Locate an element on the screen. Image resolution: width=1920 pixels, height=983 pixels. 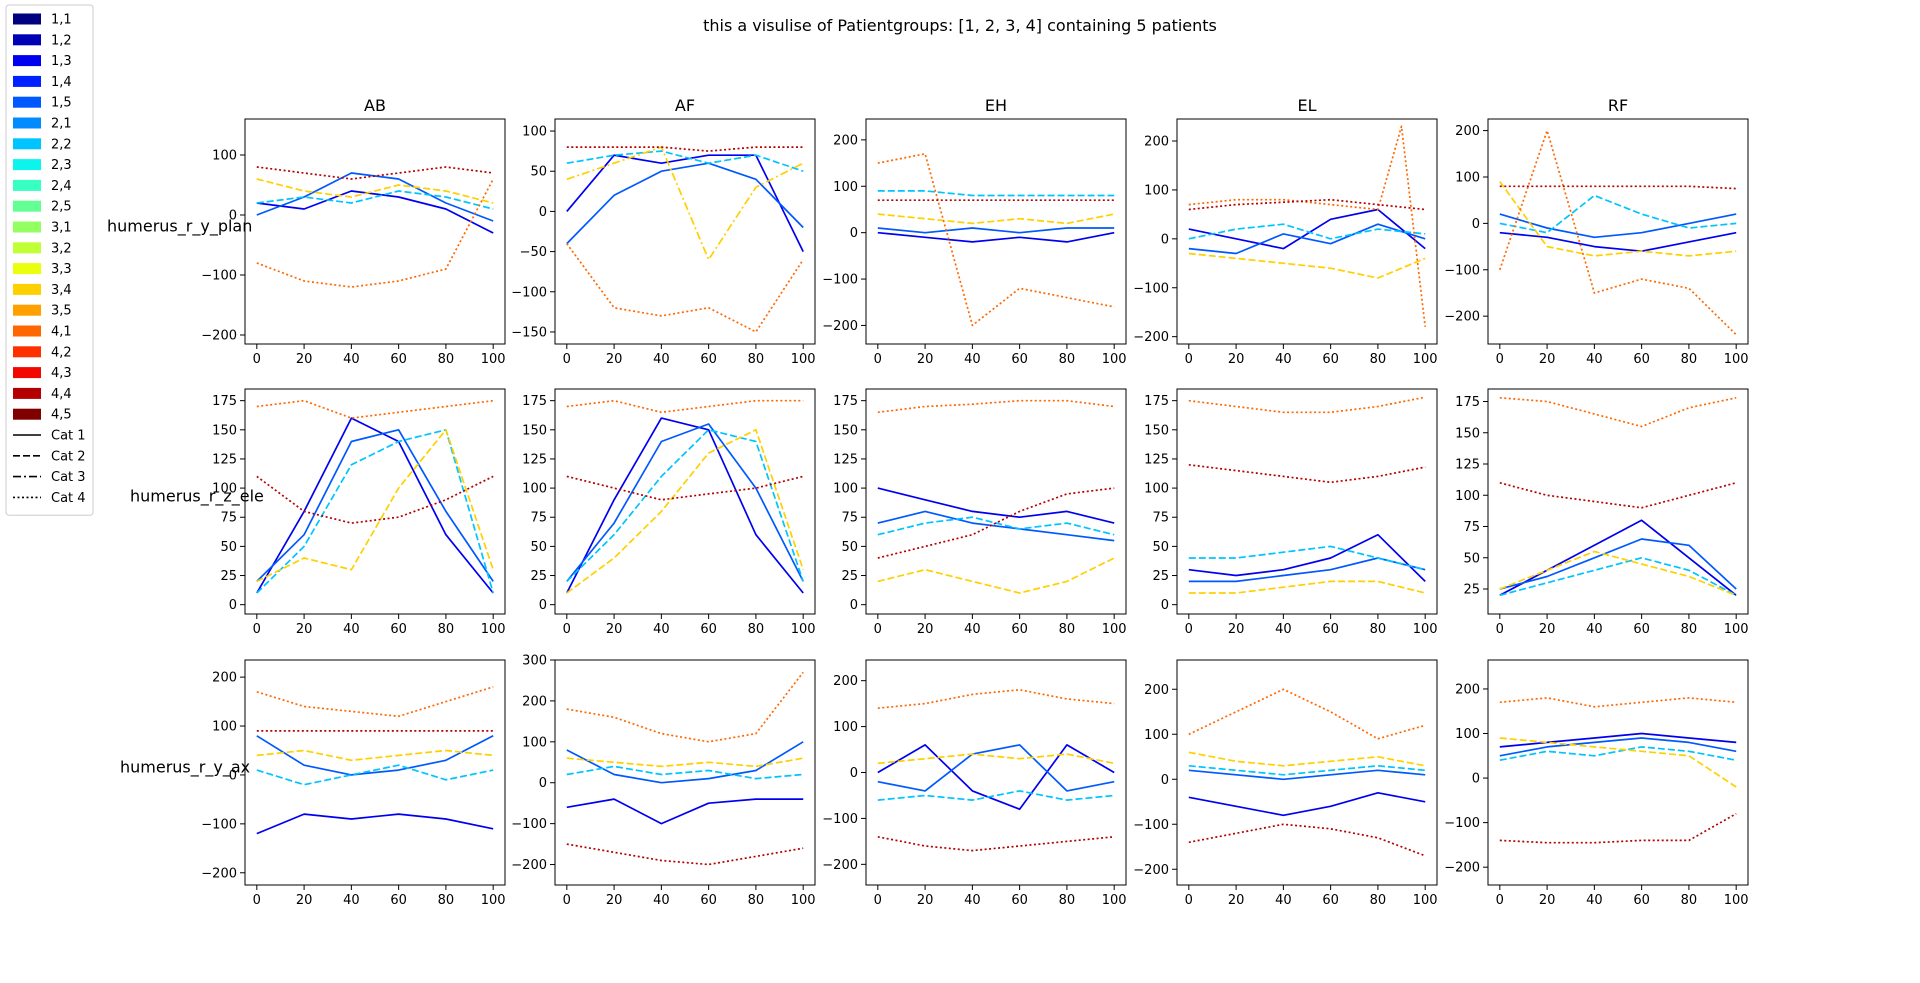
y-tick-label: 300 is located at coordinates (534, 661).